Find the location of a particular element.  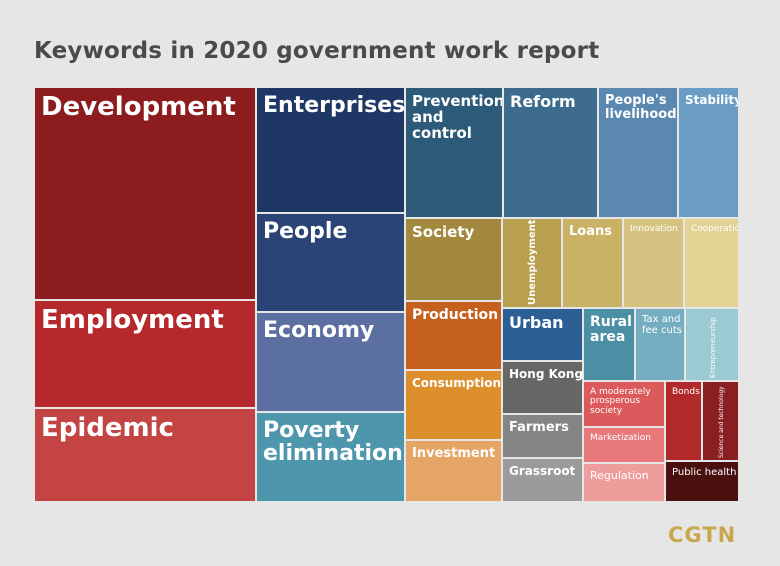

treemap-label-economy: Economy is located at coordinates (319, 330).